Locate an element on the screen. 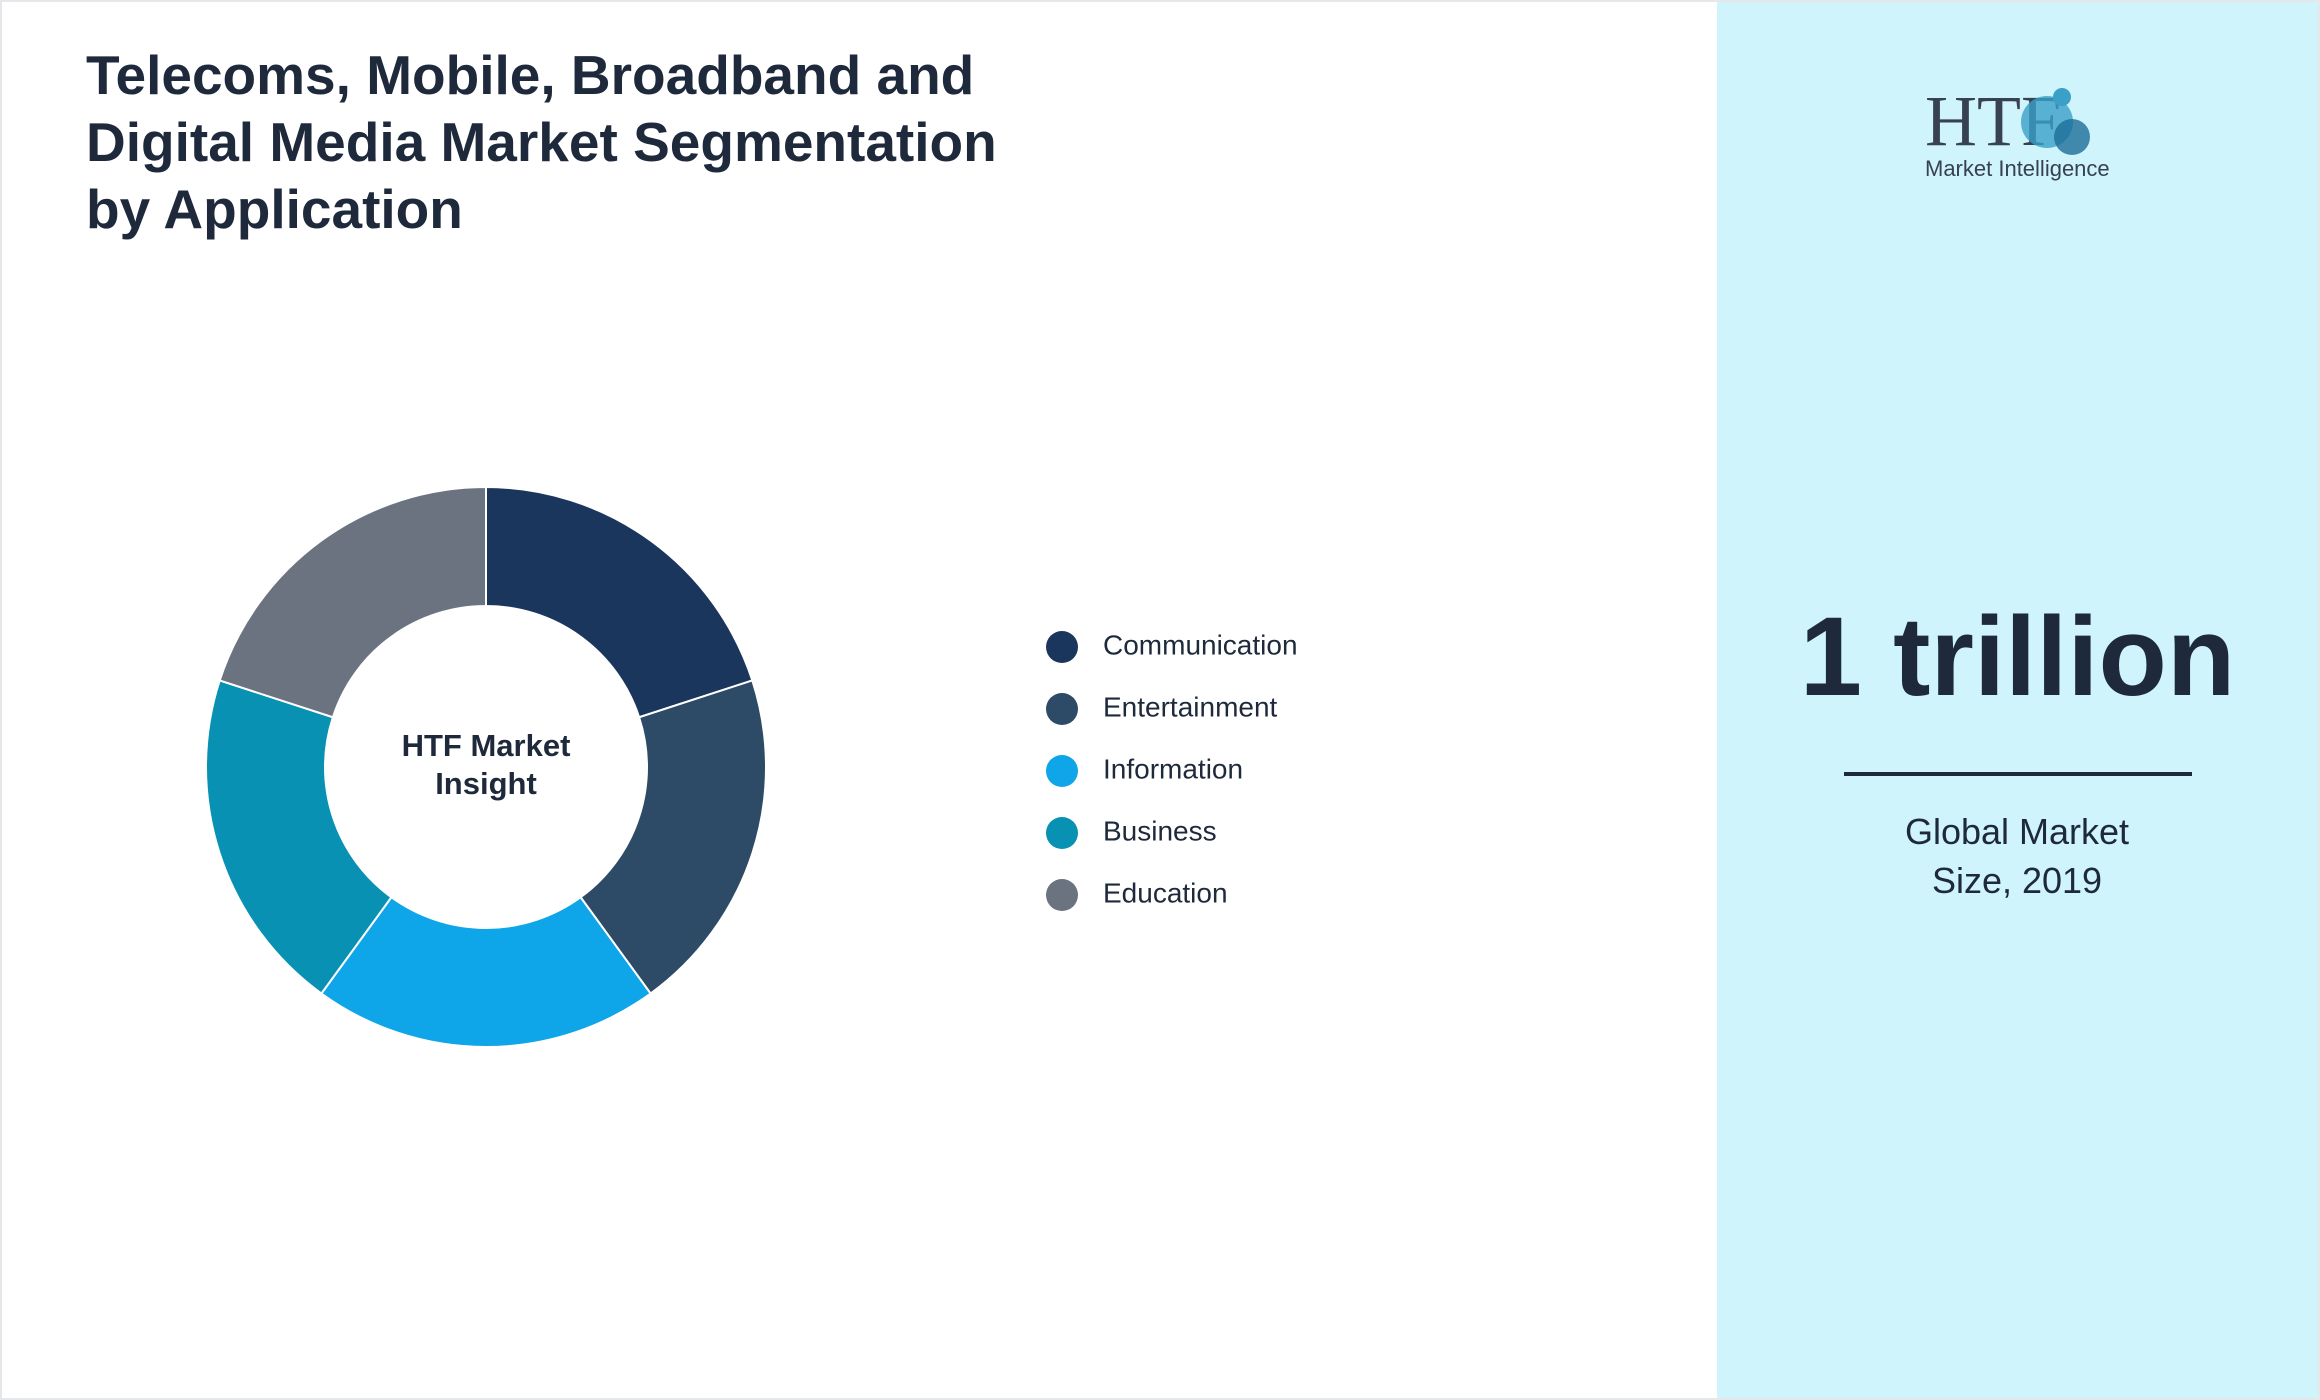 The height and width of the screenshot is (1400, 2320). center-label: HTF Market is located at coordinates (486, 745).